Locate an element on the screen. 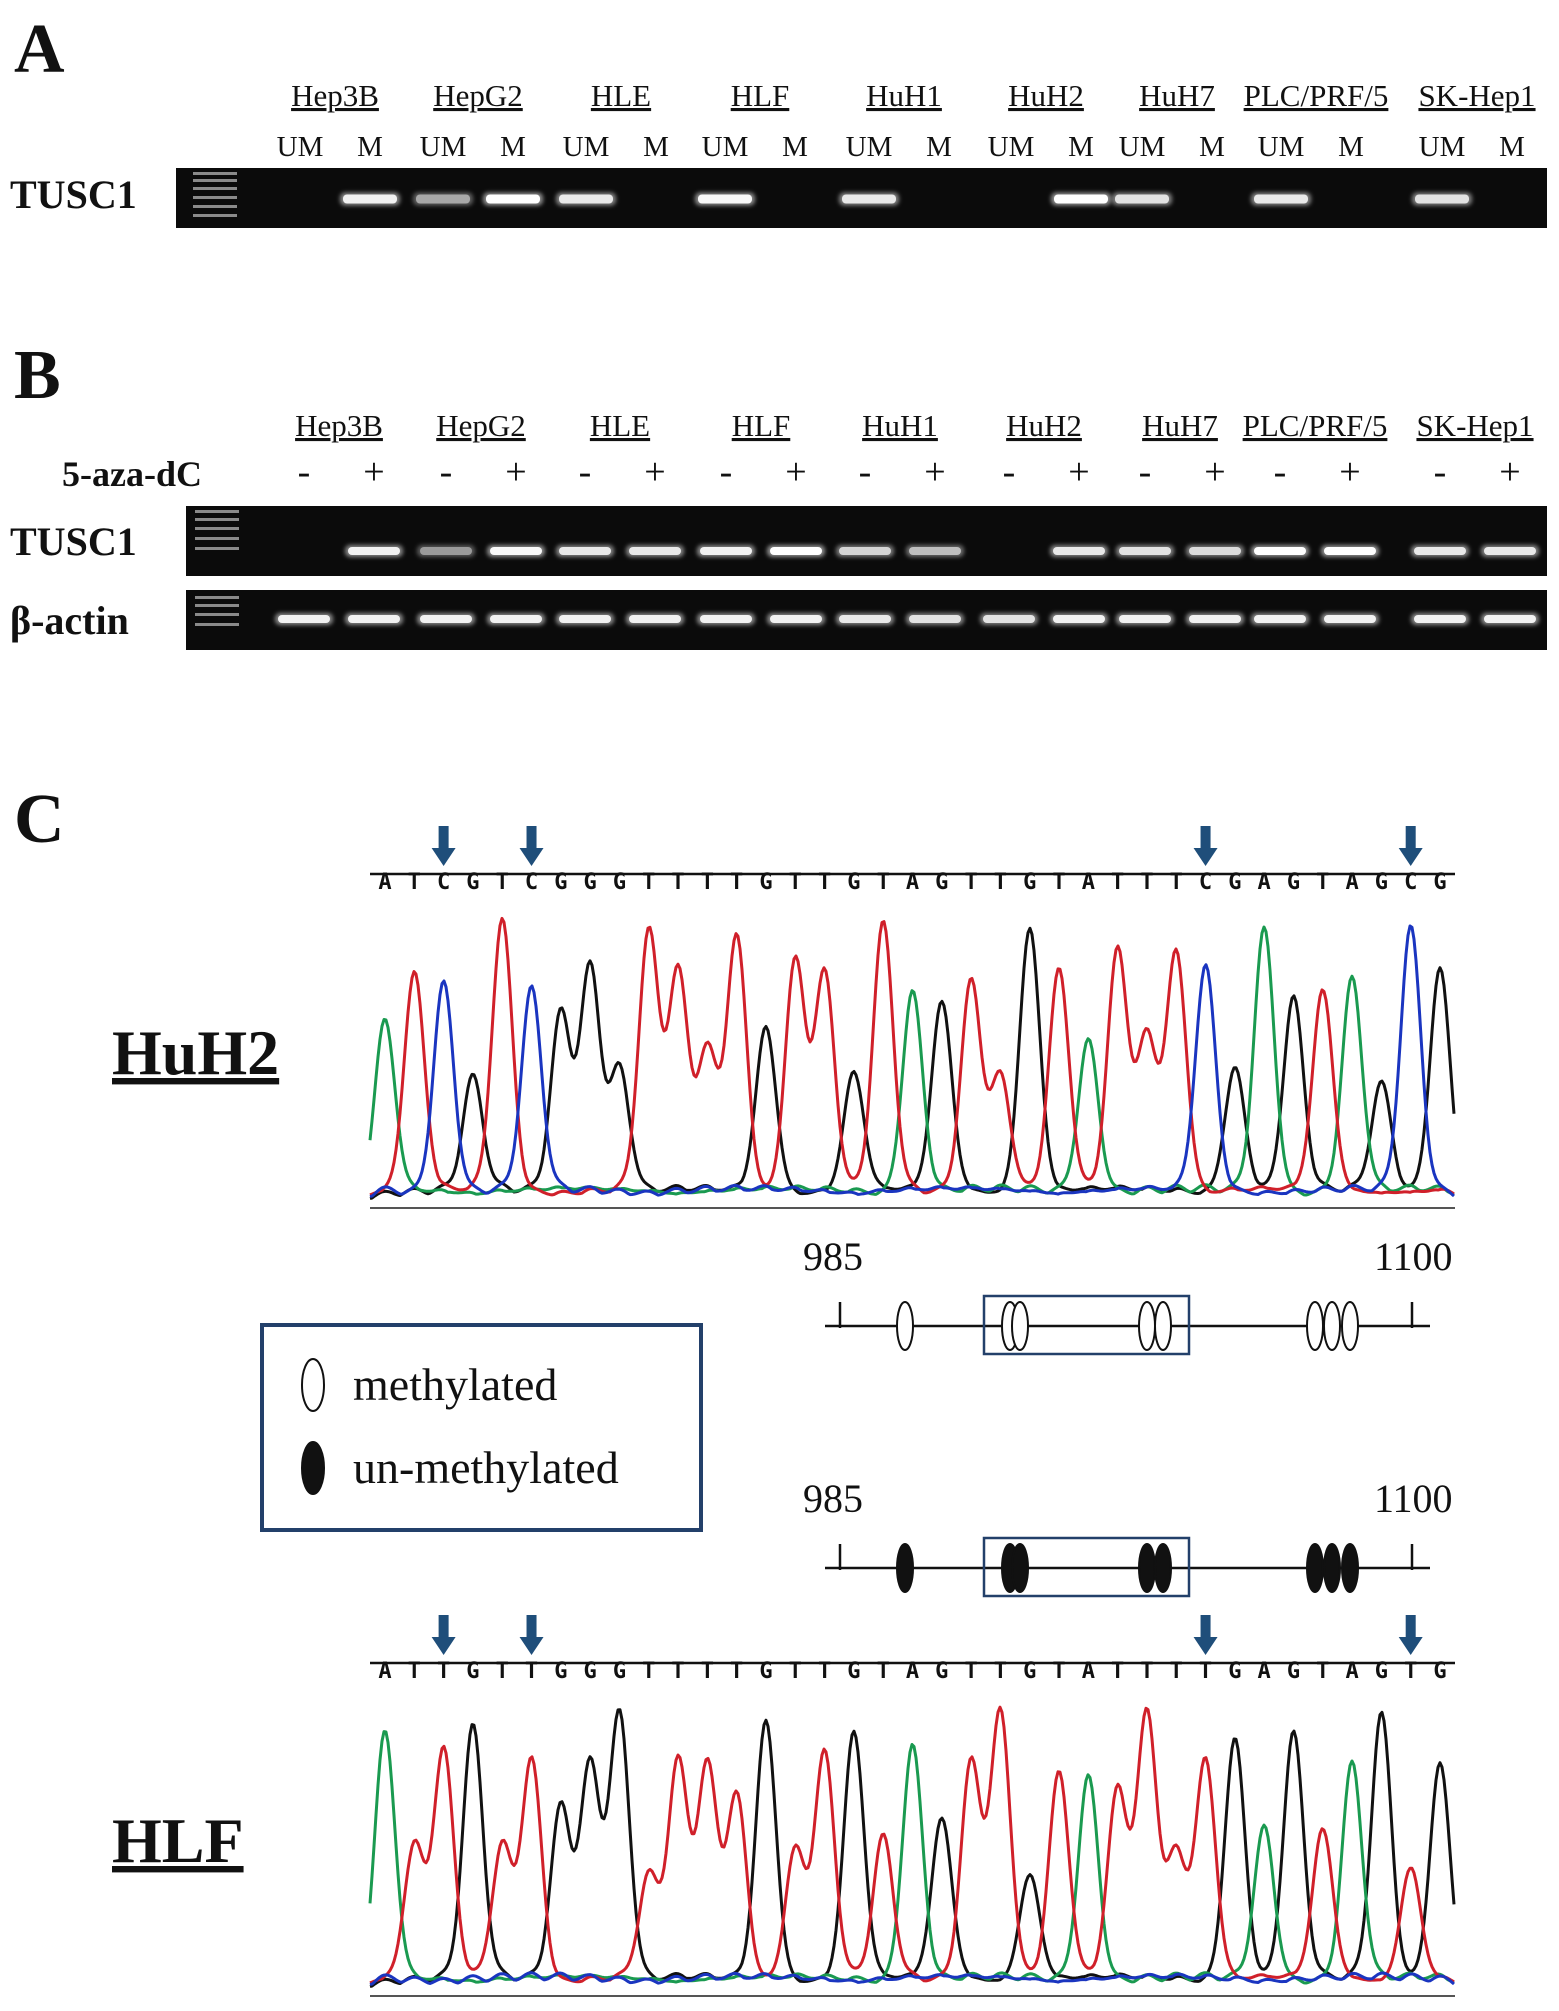  cell-line-label: HLF is located at coordinates (760, 95).